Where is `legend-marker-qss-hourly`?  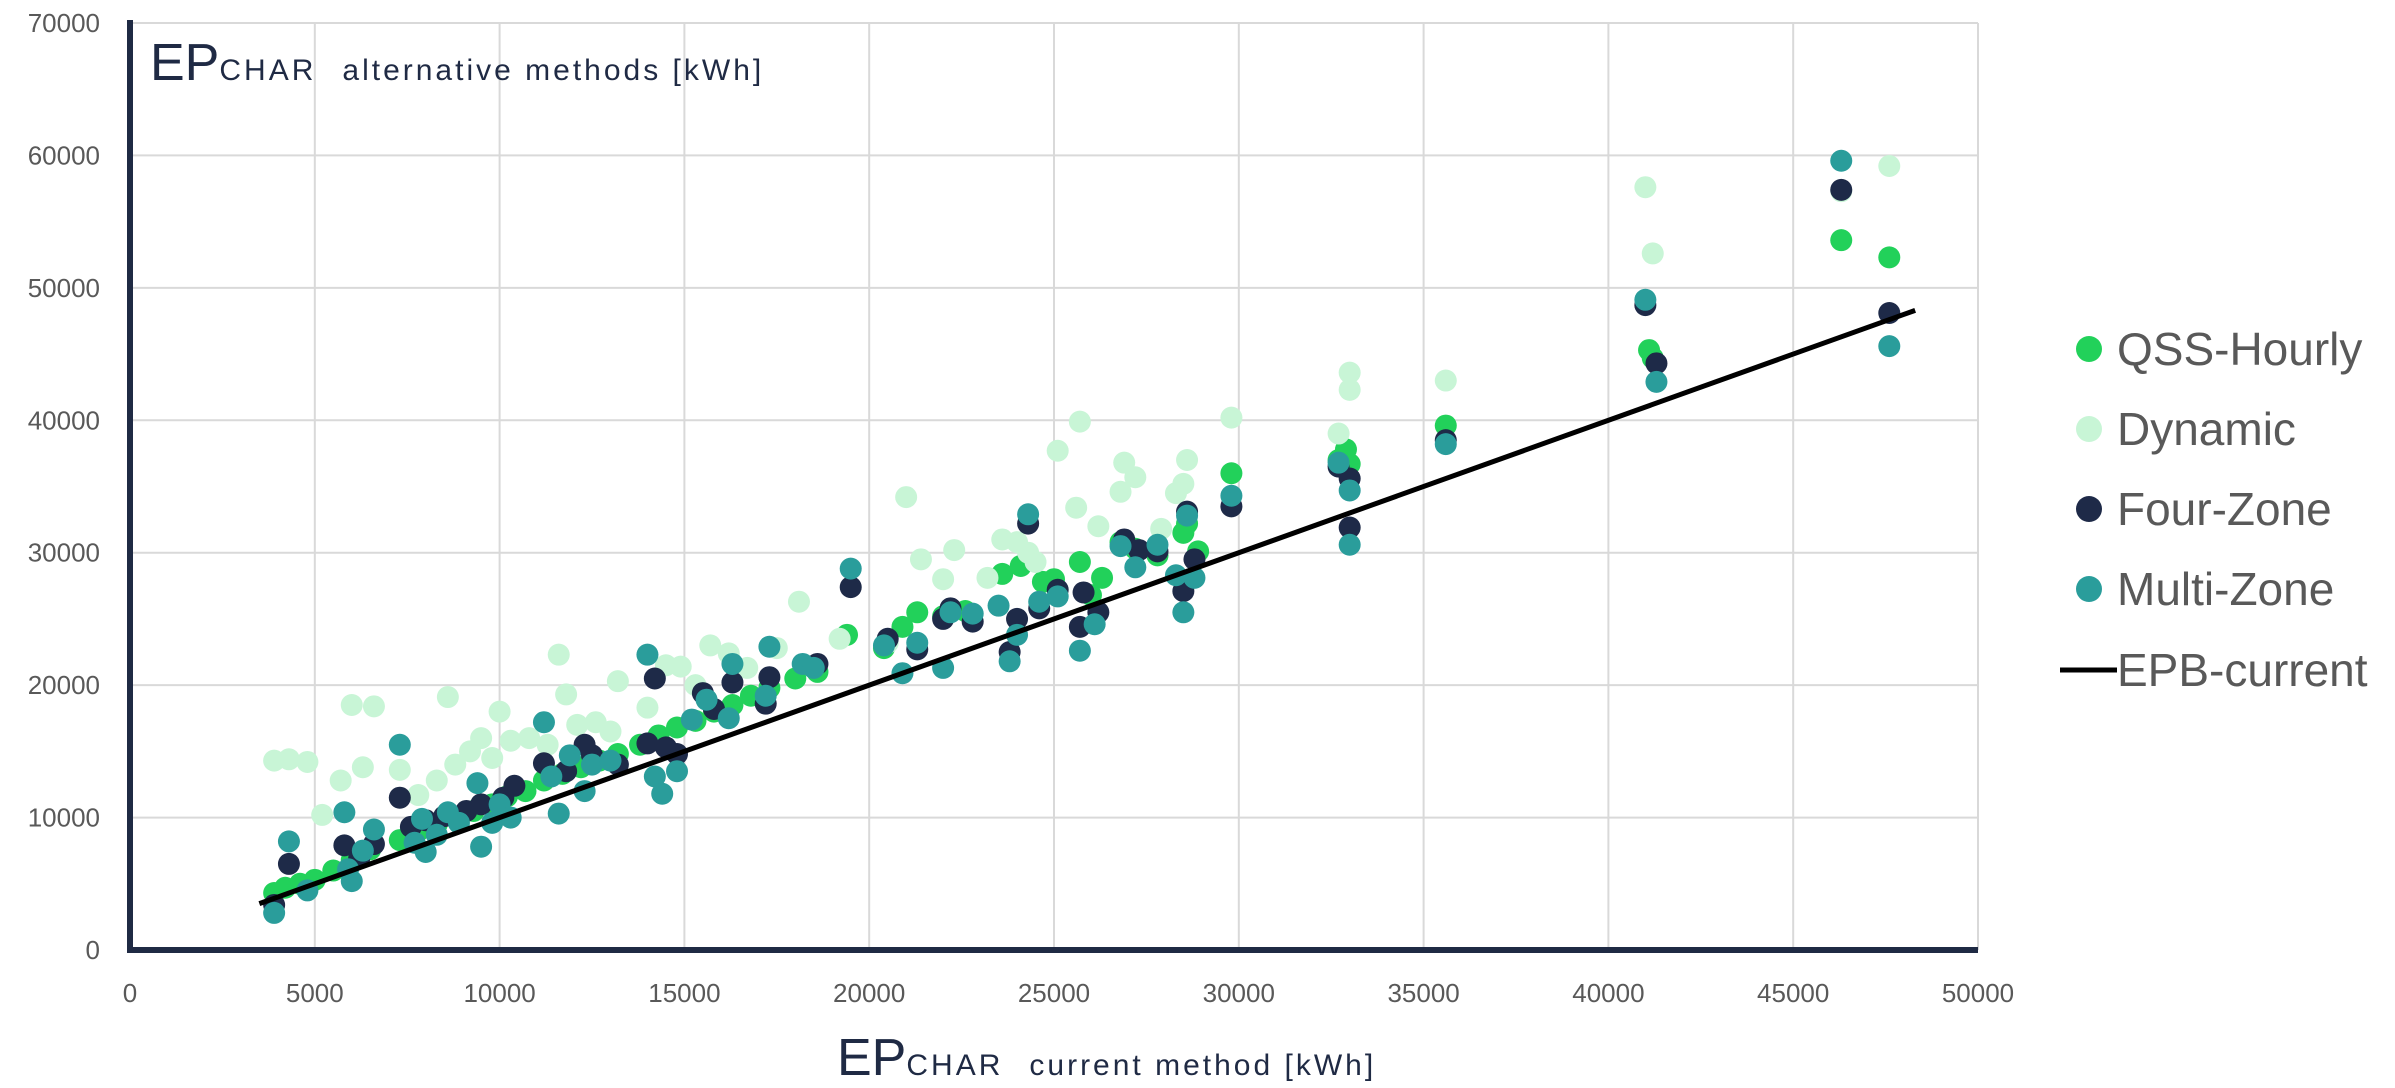
legend-marker-qss-hourly is located at coordinates (2089, 349).